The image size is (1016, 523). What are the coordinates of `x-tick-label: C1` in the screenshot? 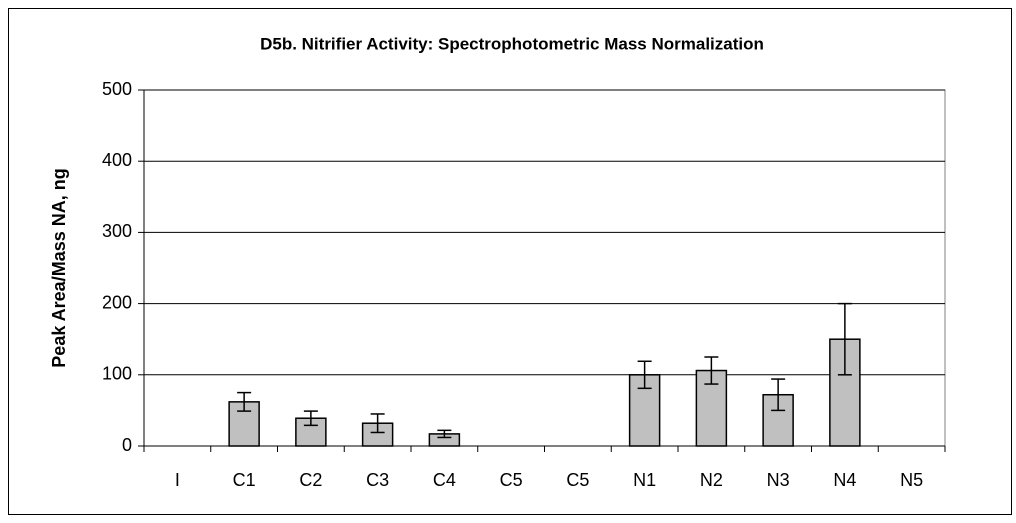 It's located at (244, 480).